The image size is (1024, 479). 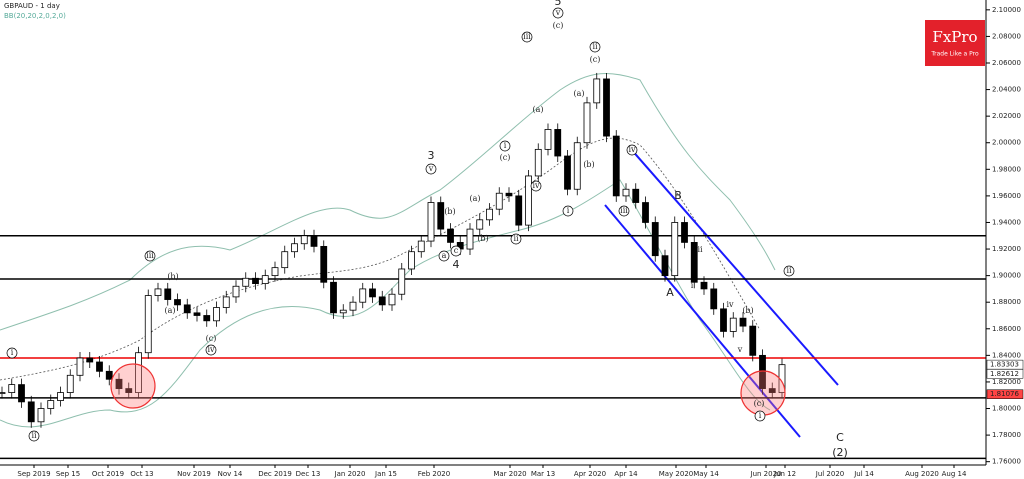 What do you see at coordinates (954, 474) in the screenshot?
I see `x-tick-label: Aug 14` at bounding box center [954, 474].